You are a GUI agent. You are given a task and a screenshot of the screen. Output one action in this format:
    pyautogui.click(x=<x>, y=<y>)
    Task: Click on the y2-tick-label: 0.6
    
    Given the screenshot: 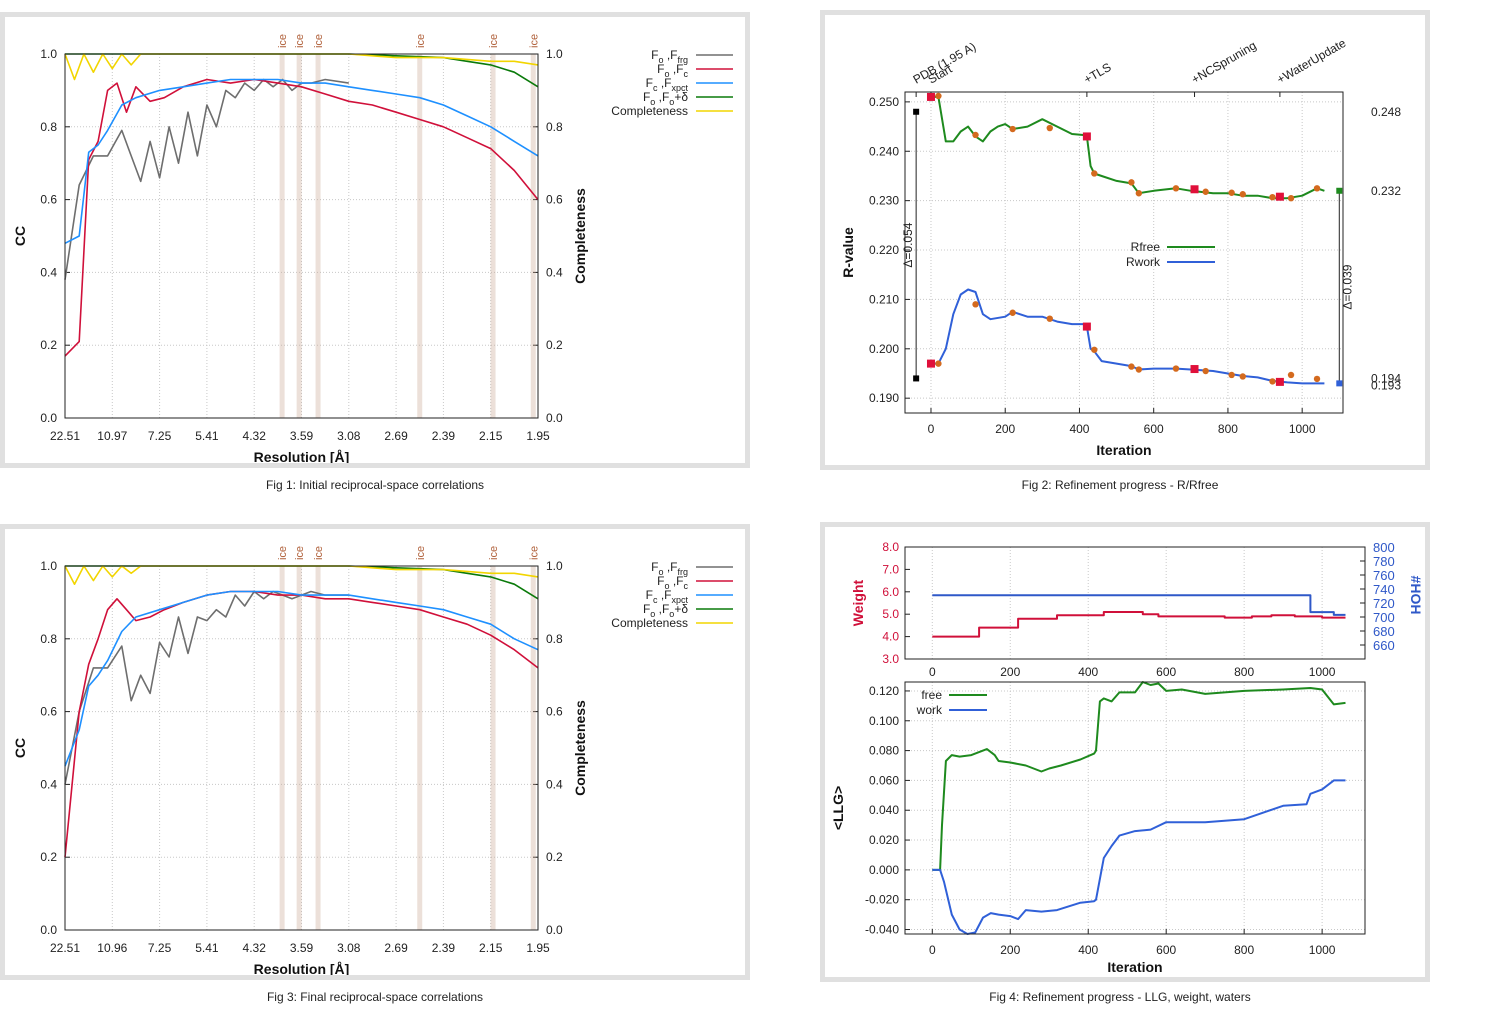 What is the action you would take?
    pyautogui.click(x=554, y=200)
    